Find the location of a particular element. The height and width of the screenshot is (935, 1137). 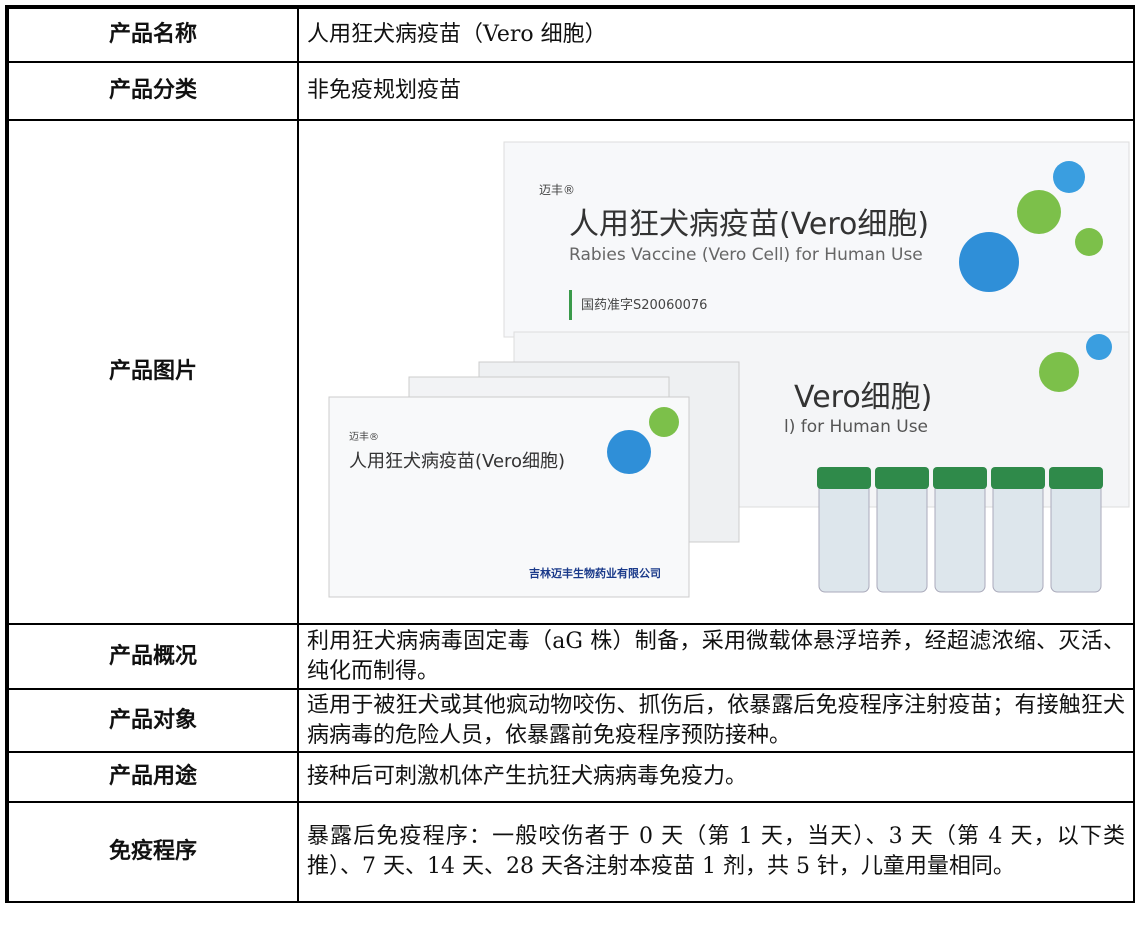

product-name-partial: Vero细胞) is located at coordinates (863, 397).